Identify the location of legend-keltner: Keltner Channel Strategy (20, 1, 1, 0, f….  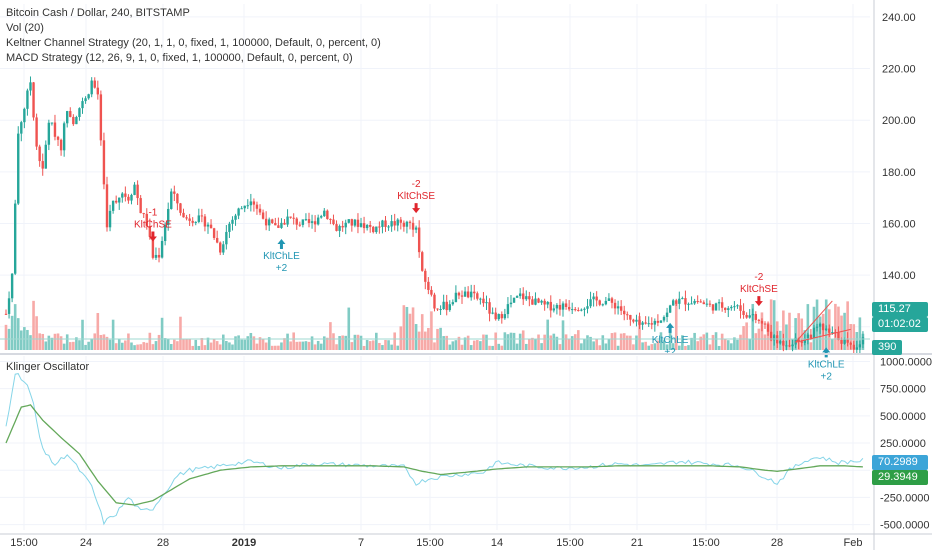
(193, 43).